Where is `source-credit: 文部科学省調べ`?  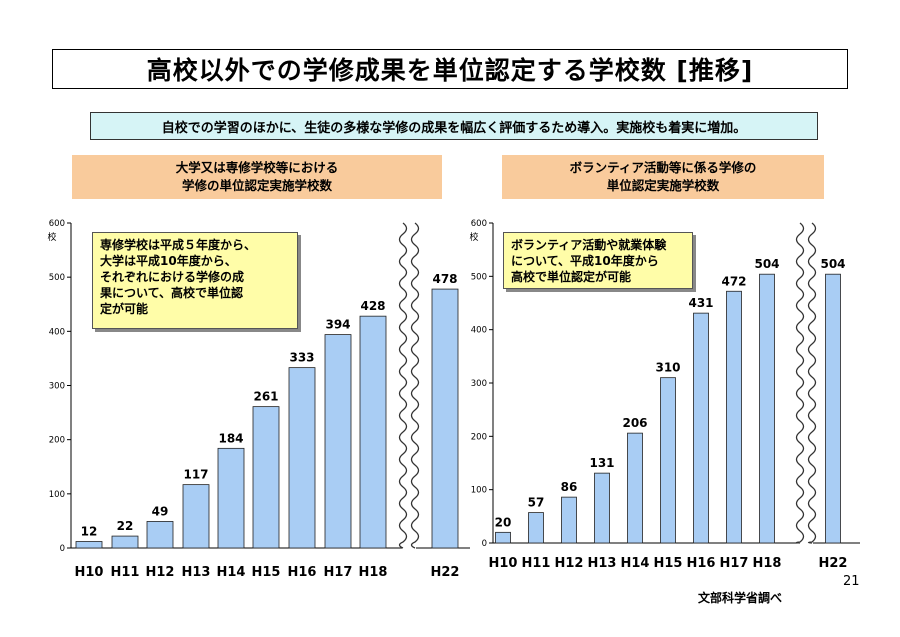
source-credit: 文部科学省調べ is located at coordinates (740, 598).